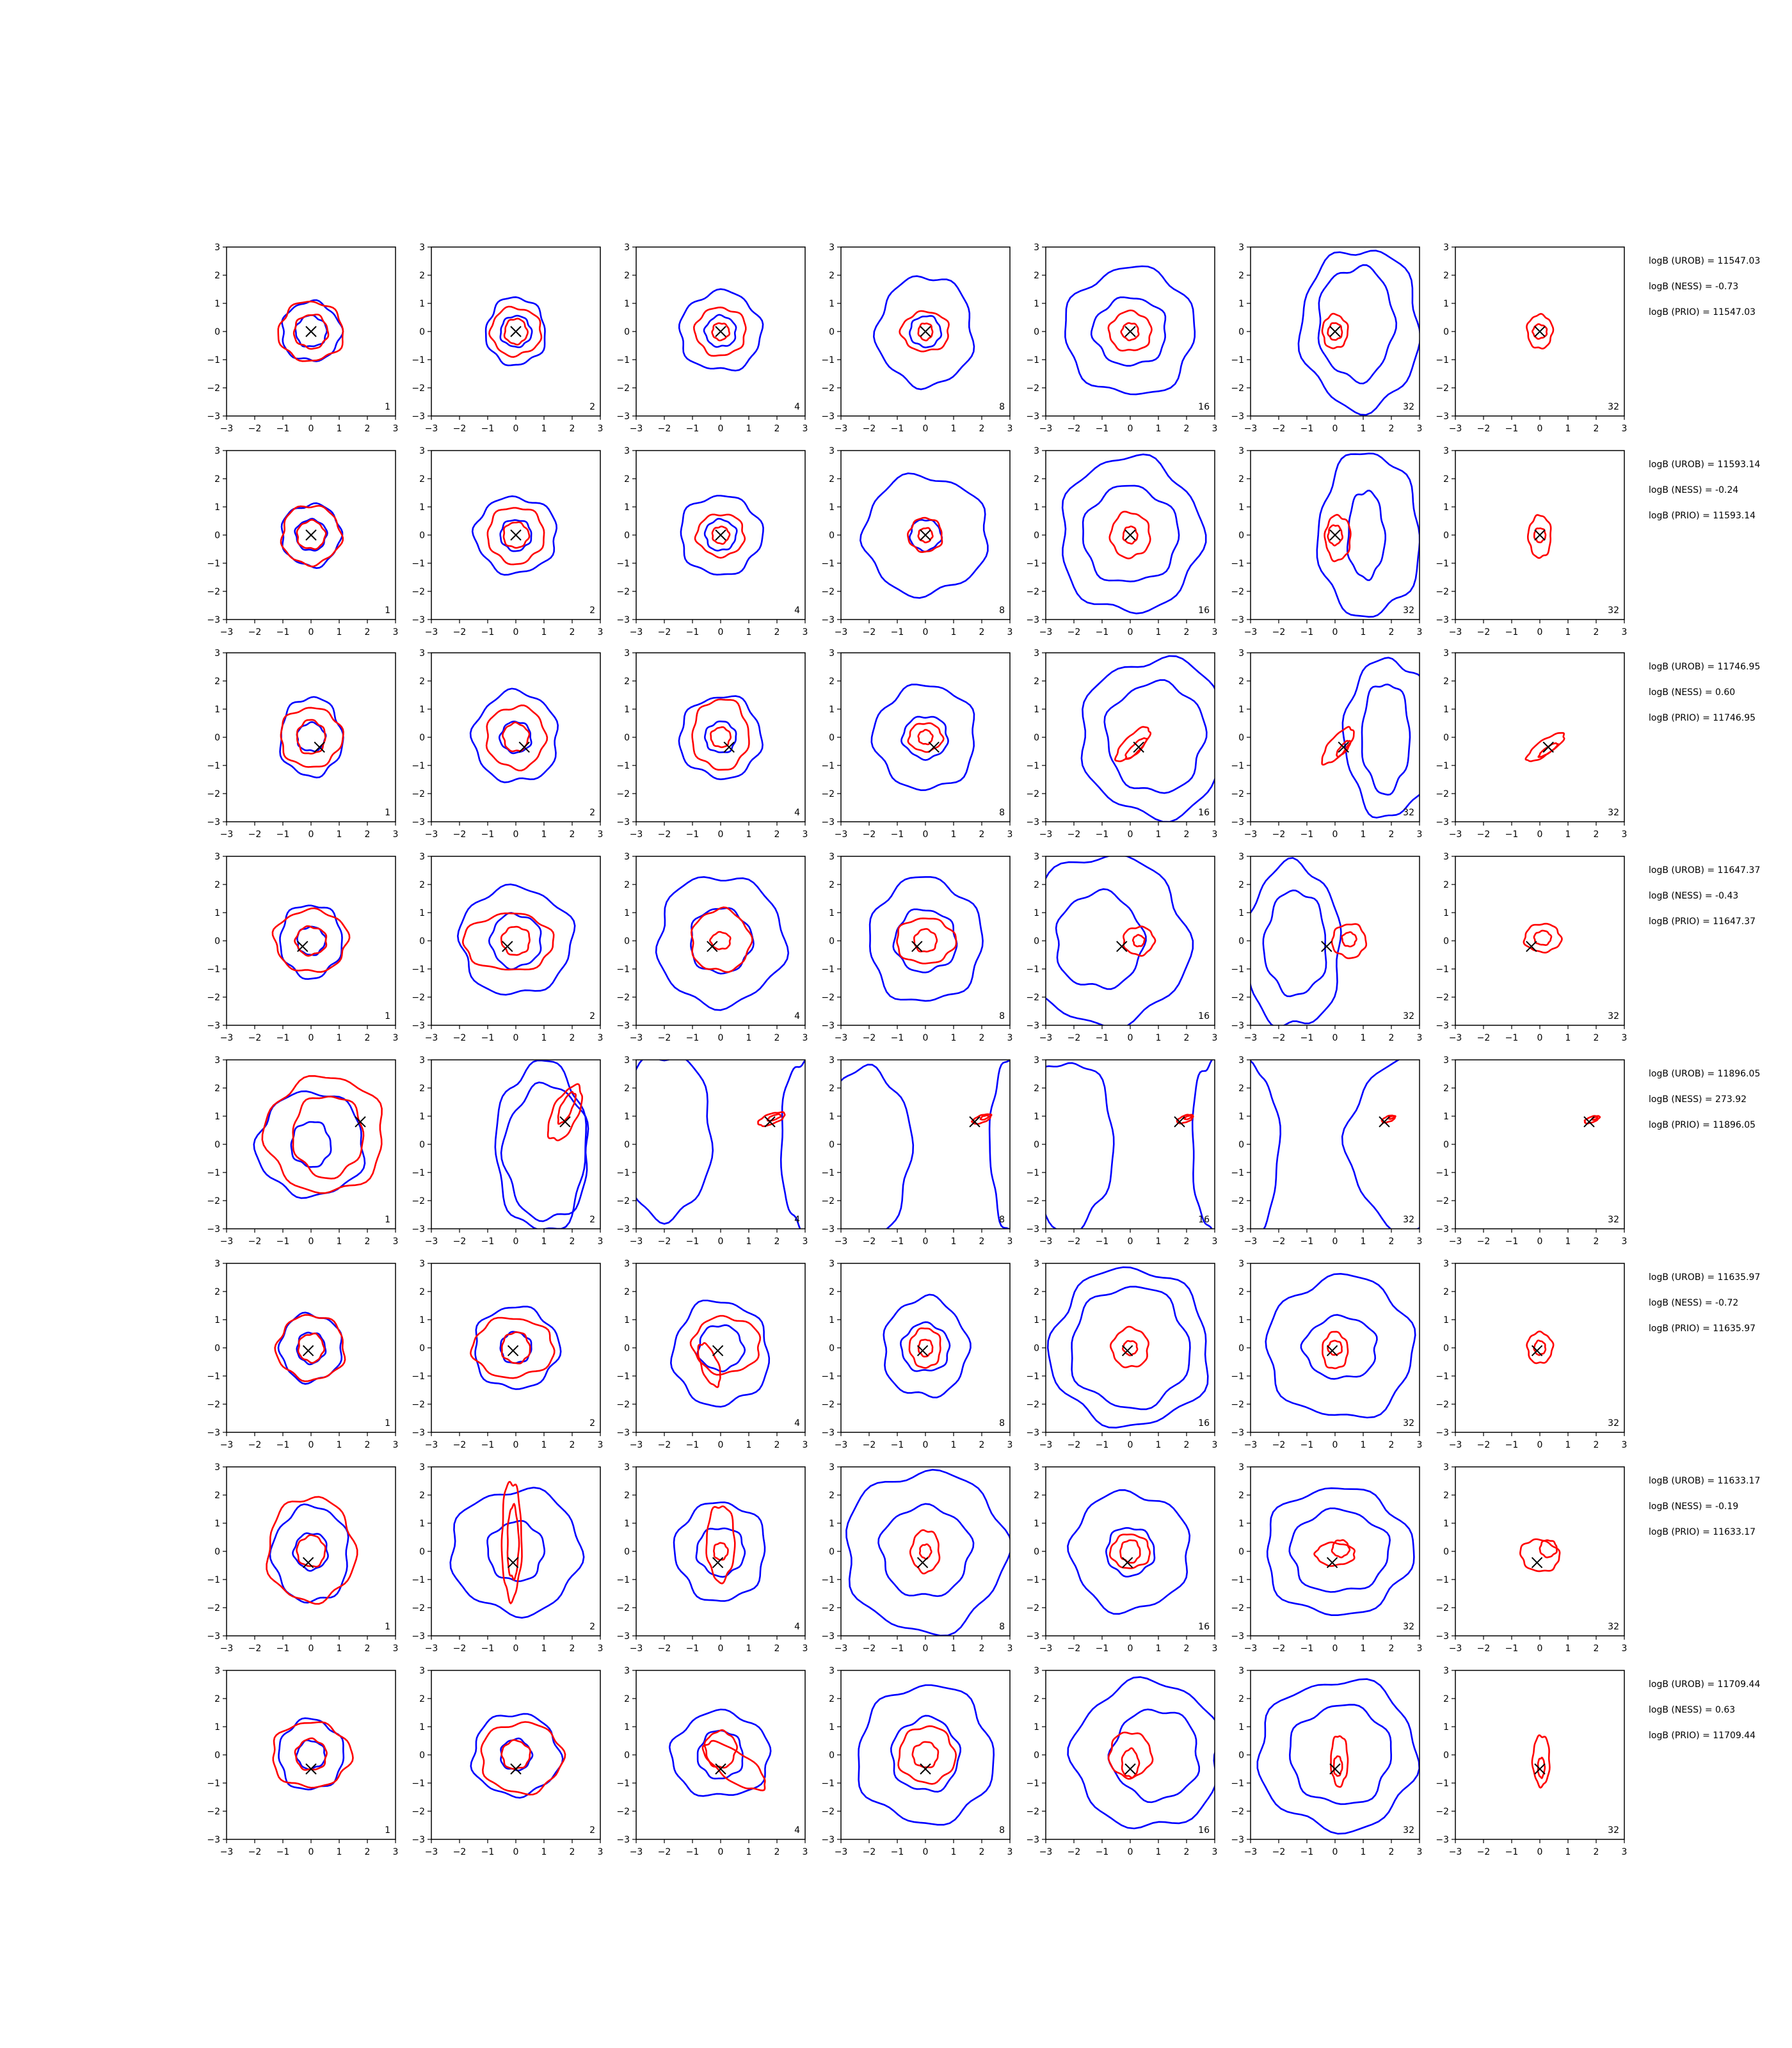  I want to click on panel-r8-c7: −3−3 −2 −2 −1 −1 0 0 1 1 2 2 3 3 32, so click(1531, 1761).